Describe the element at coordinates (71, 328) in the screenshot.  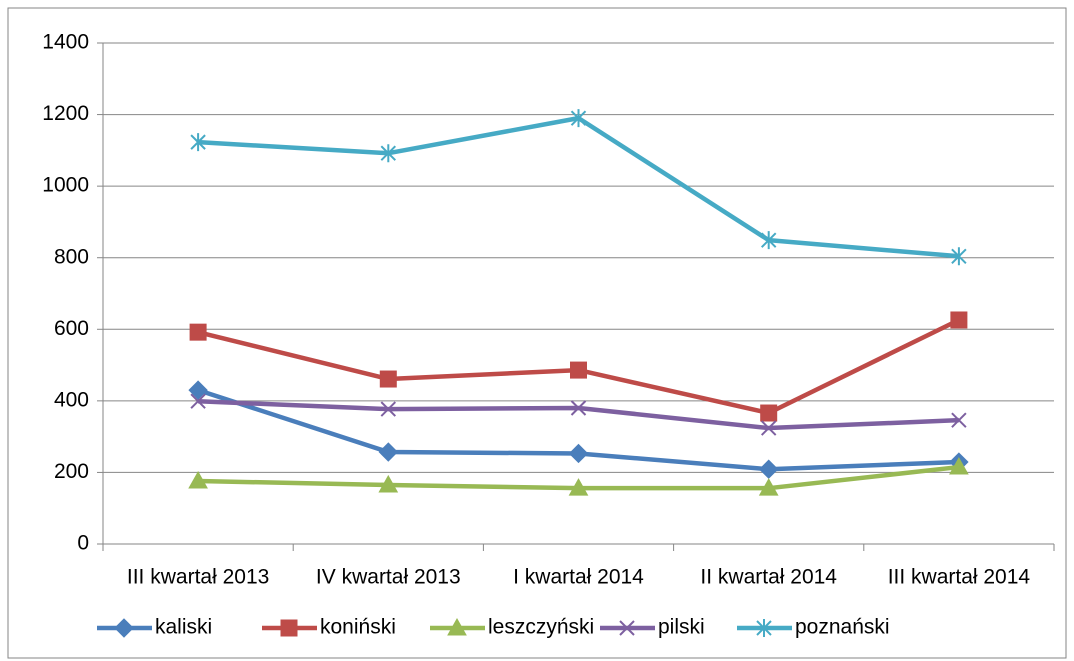
I see `y-tick-label: 600` at that location.